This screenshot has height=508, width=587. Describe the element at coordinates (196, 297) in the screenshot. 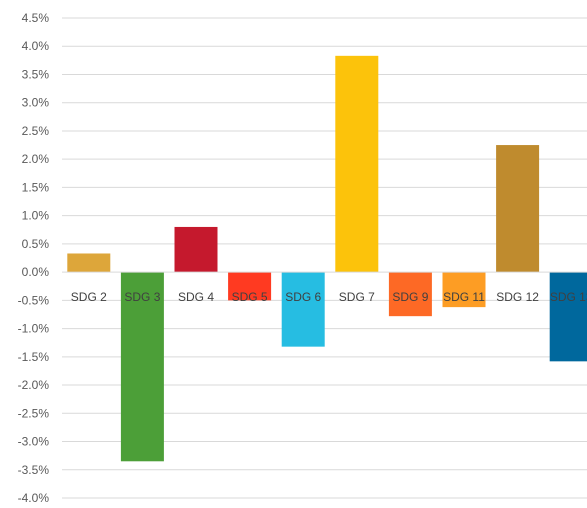

I see `x-tick-label: SDG 4` at that location.